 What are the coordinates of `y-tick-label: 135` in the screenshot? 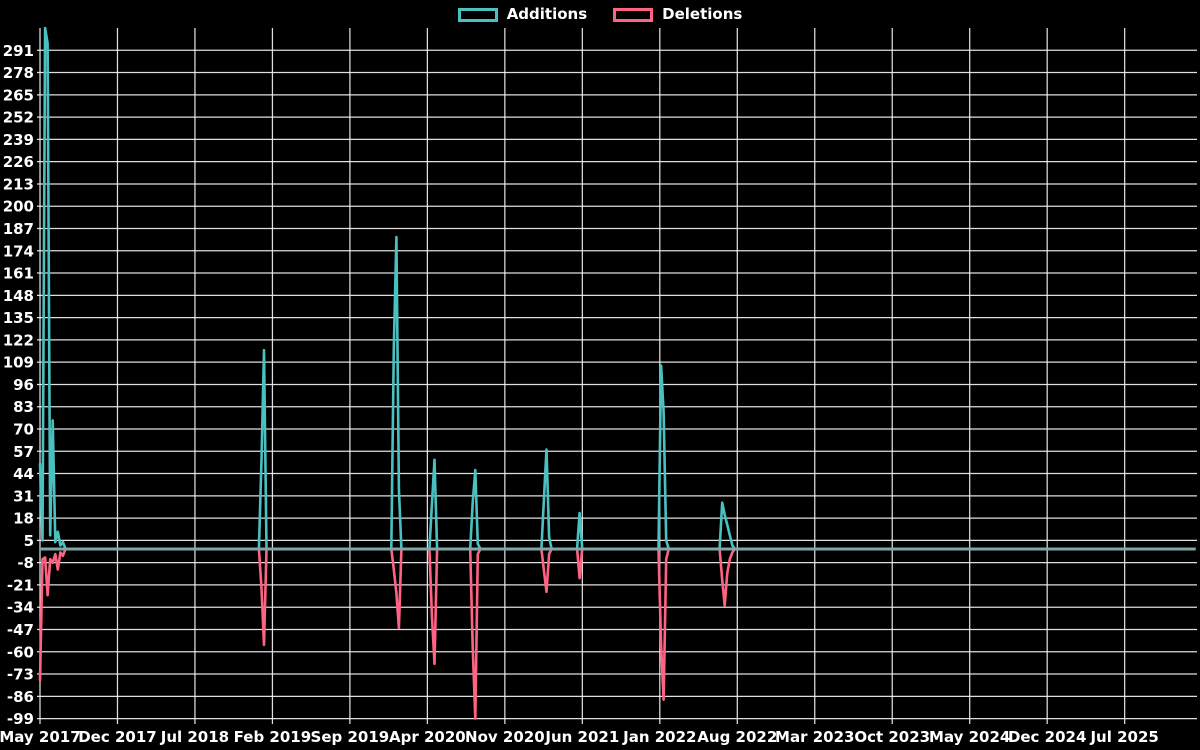 It's located at (18, 318).